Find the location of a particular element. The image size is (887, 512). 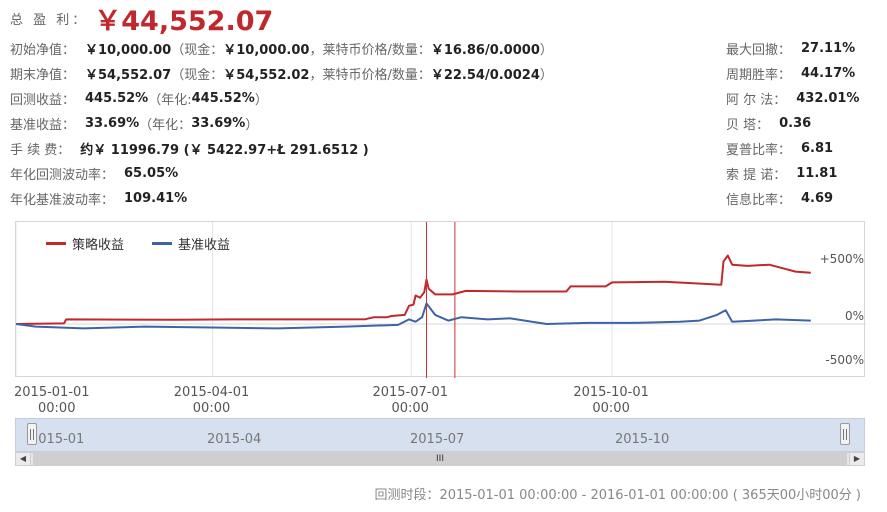

stat-label: 年化回测波动率： is located at coordinates (62, 175).